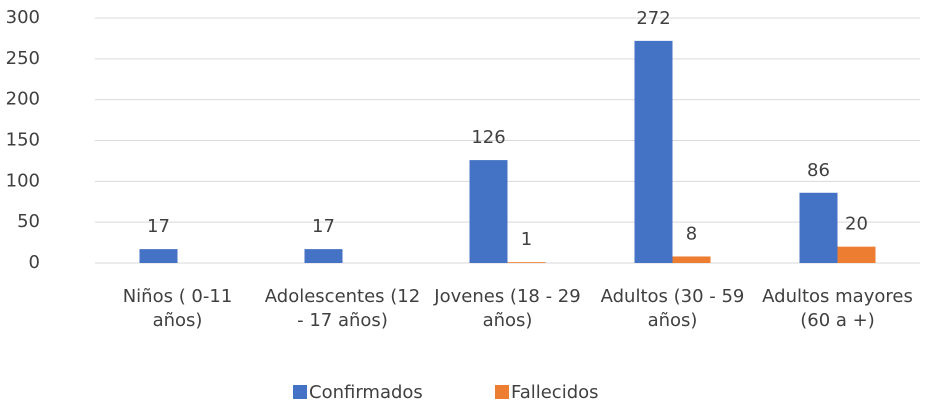 The width and height of the screenshot is (935, 411). I want to click on data-label: 8, so click(691, 233).